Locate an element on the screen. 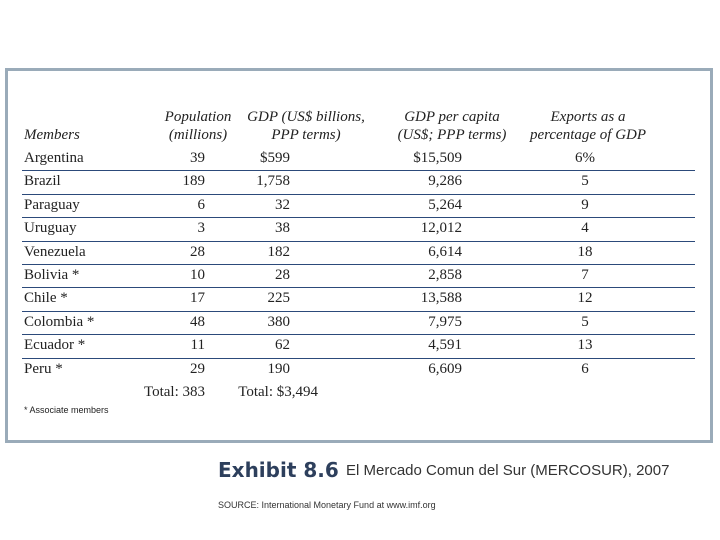 This screenshot has width=720, height=540. footnote: * Associate members is located at coordinates (66, 410).